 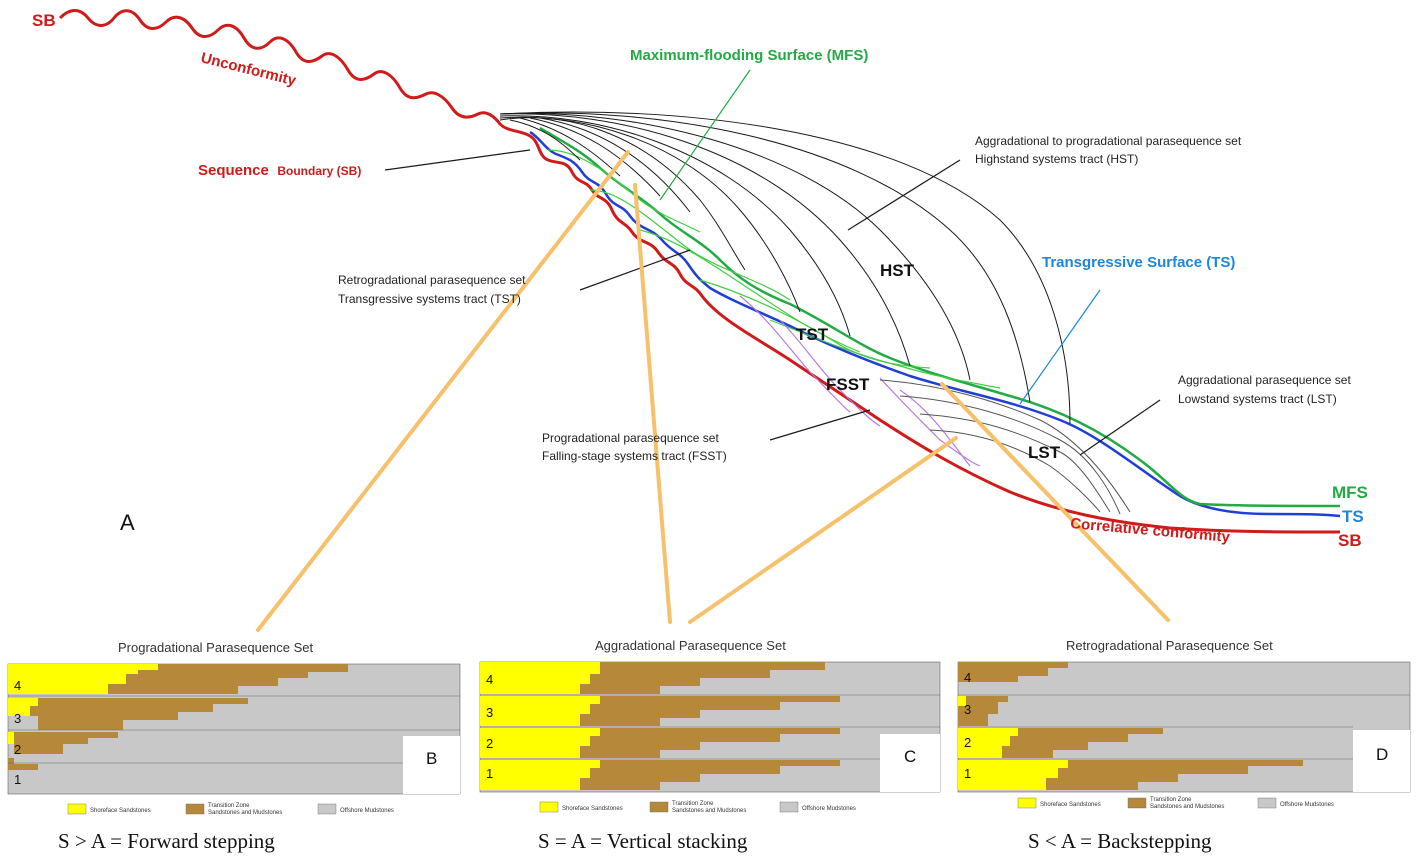 What do you see at coordinates (967, 709) in the screenshot?
I see `panel-d-num-3: 3` at bounding box center [967, 709].